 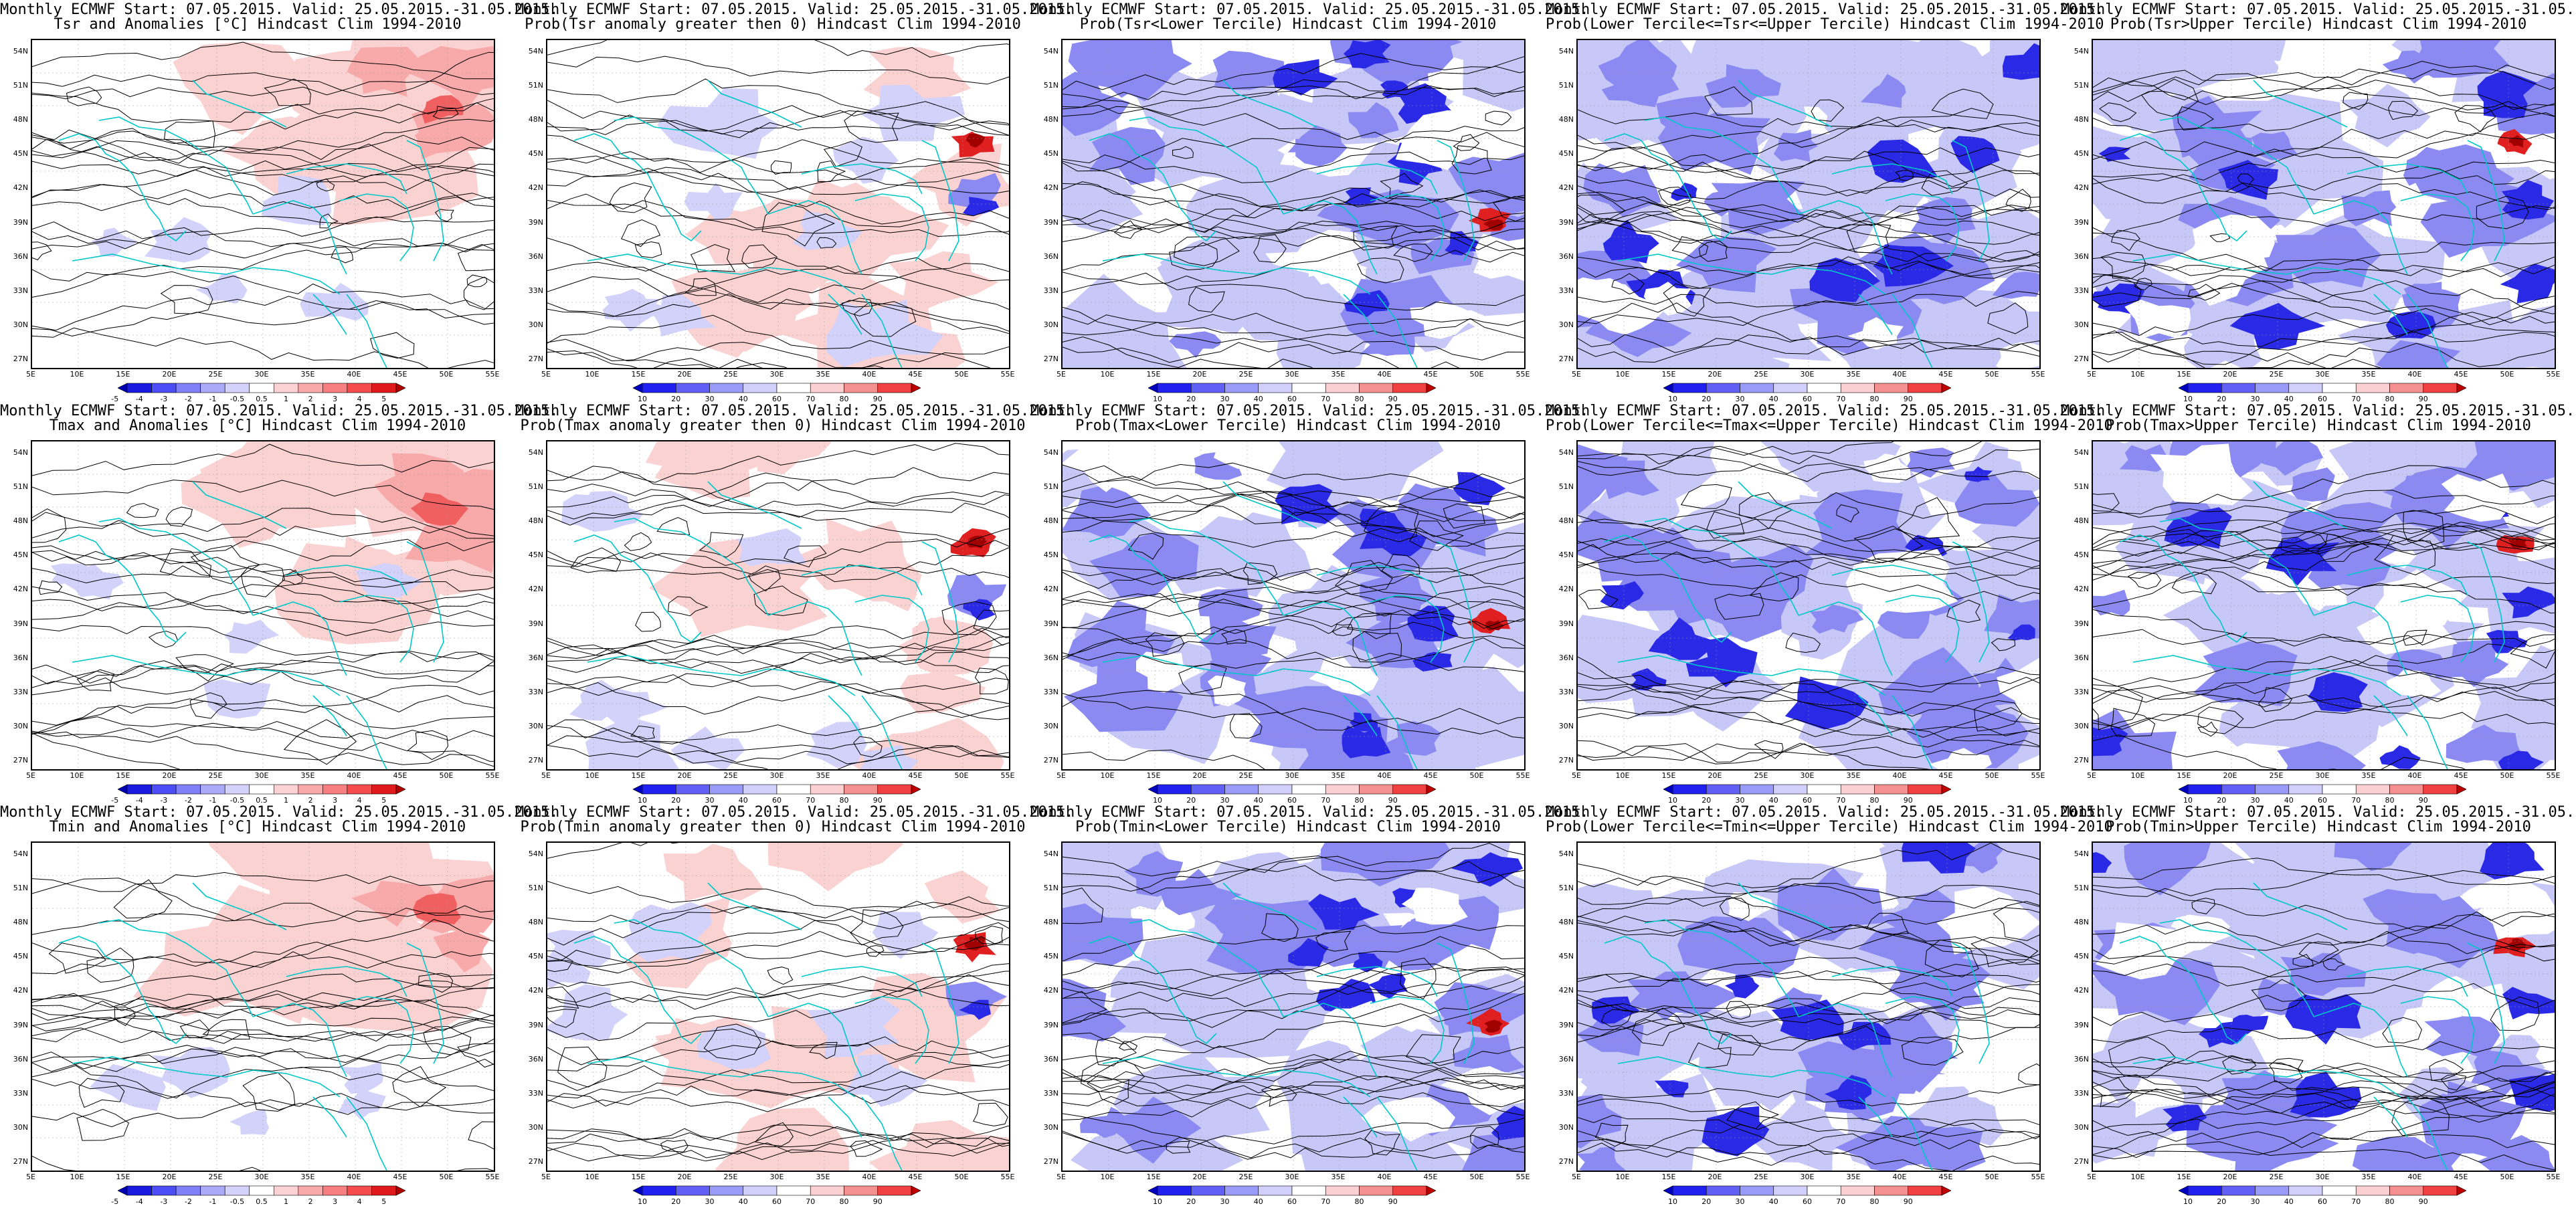 I want to click on latitude-label: 27N, so click(x=20, y=1161).